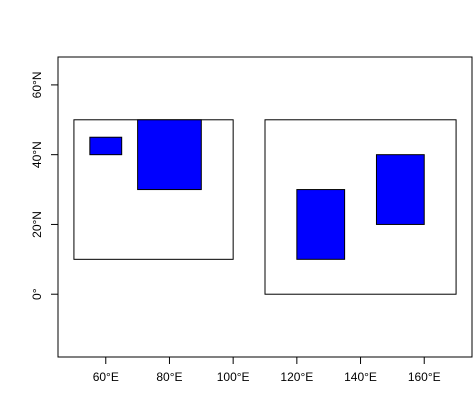 The width and height of the screenshot is (474, 414). I want to click on y-tick-label: 0°, so click(37, 294).